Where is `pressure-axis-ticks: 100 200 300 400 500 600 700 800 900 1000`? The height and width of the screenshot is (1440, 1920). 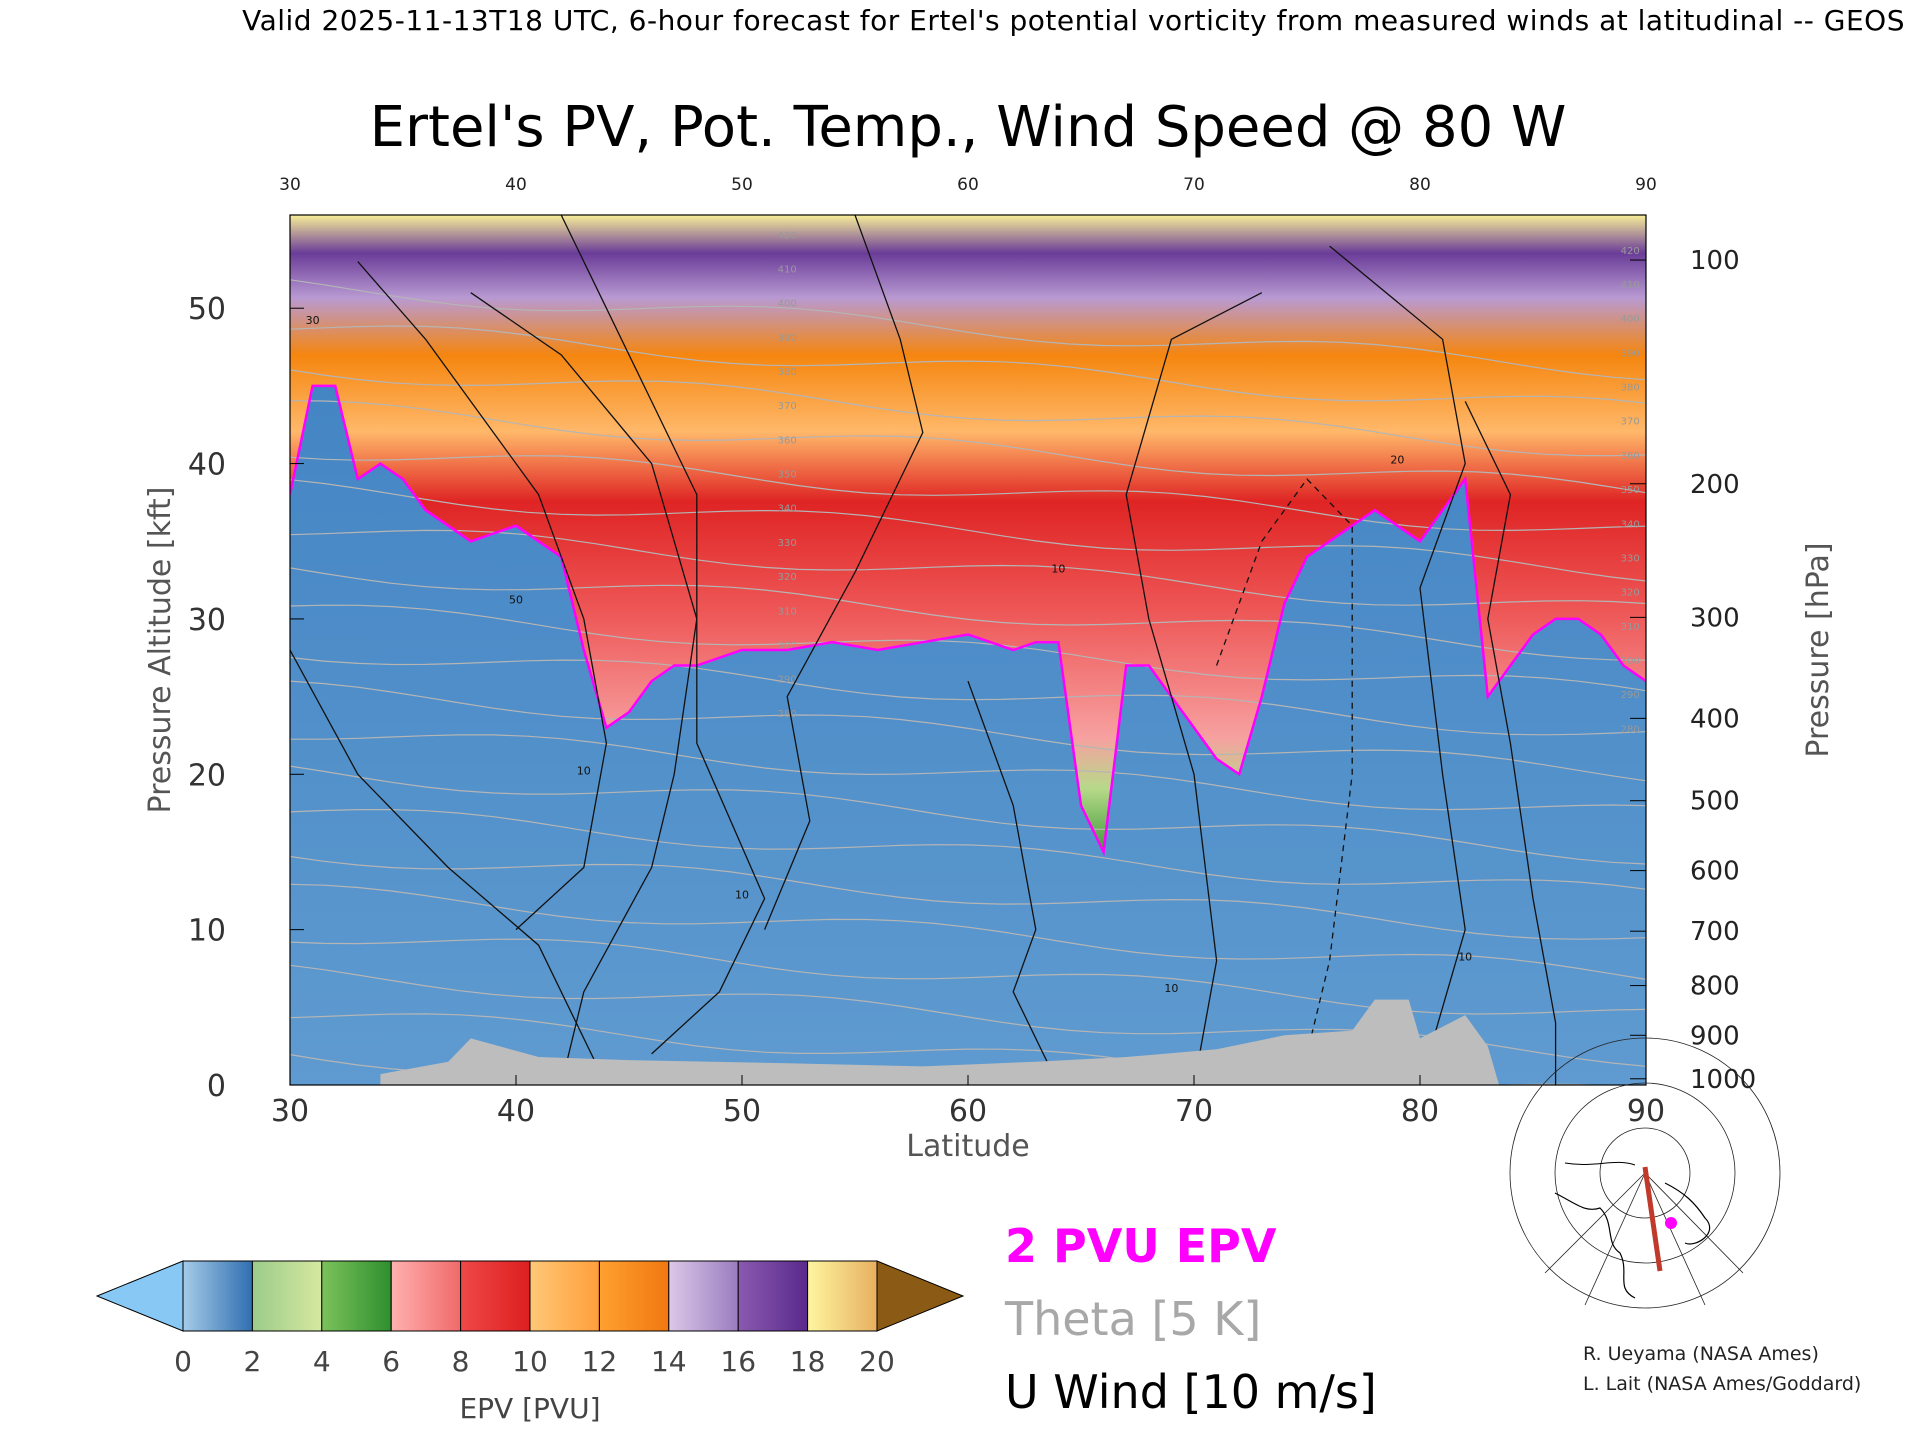 pressure-axis-ticks: 100 200 300 400 500 600 700 800 900 1000 is located at coordinates (1693, 670).